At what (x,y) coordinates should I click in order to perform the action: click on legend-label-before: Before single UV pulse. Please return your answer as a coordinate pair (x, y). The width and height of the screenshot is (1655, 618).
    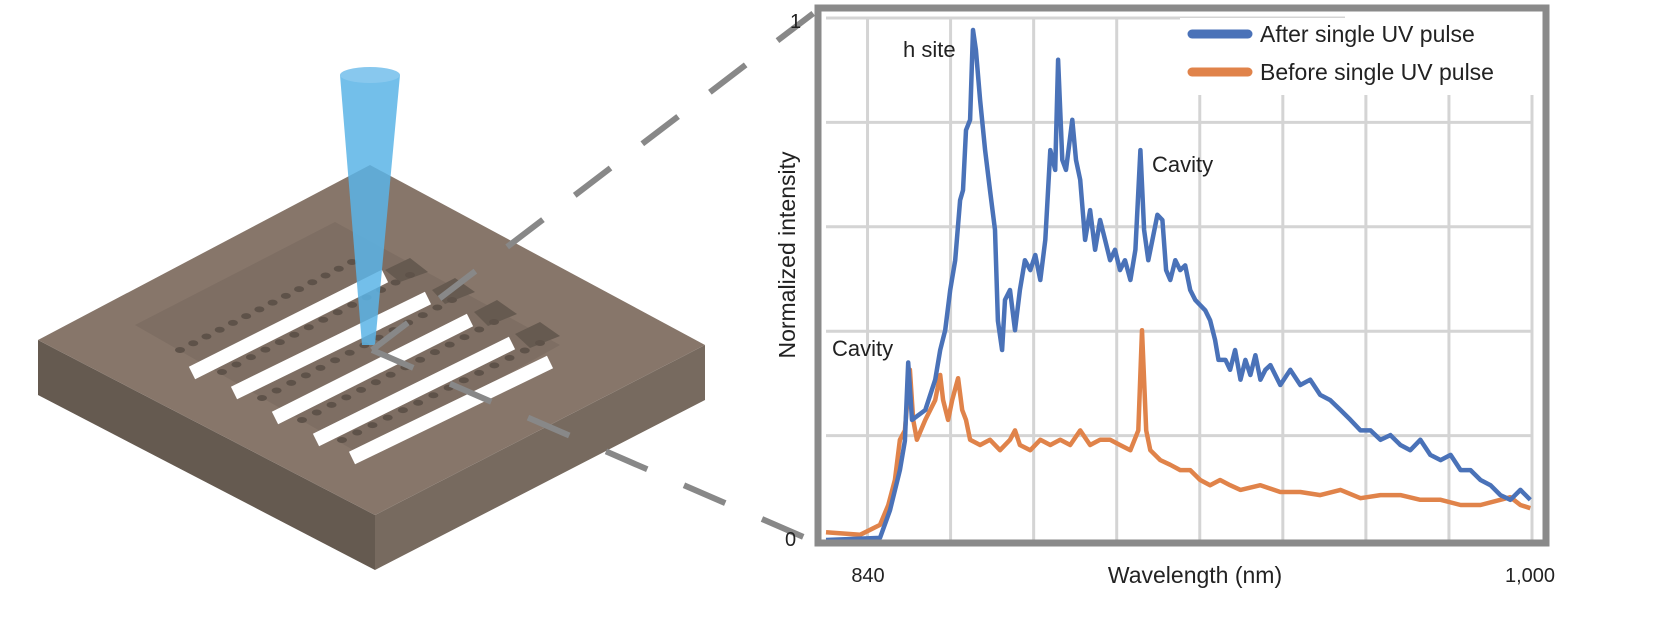
    Looking at the image, I should click on (1377, 72).